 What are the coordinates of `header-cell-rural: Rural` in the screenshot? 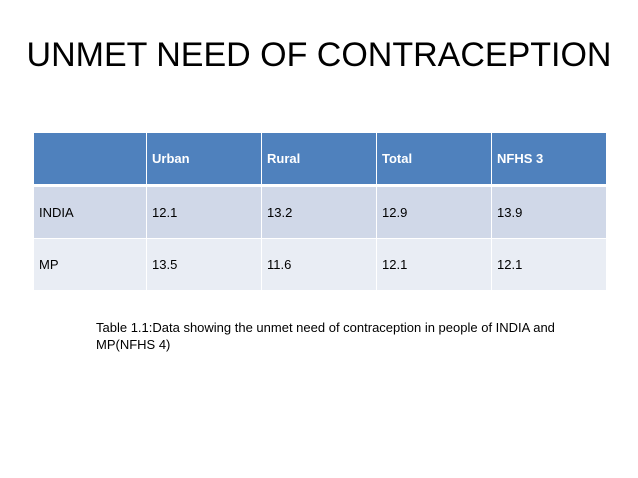 It's located at (319, 159).